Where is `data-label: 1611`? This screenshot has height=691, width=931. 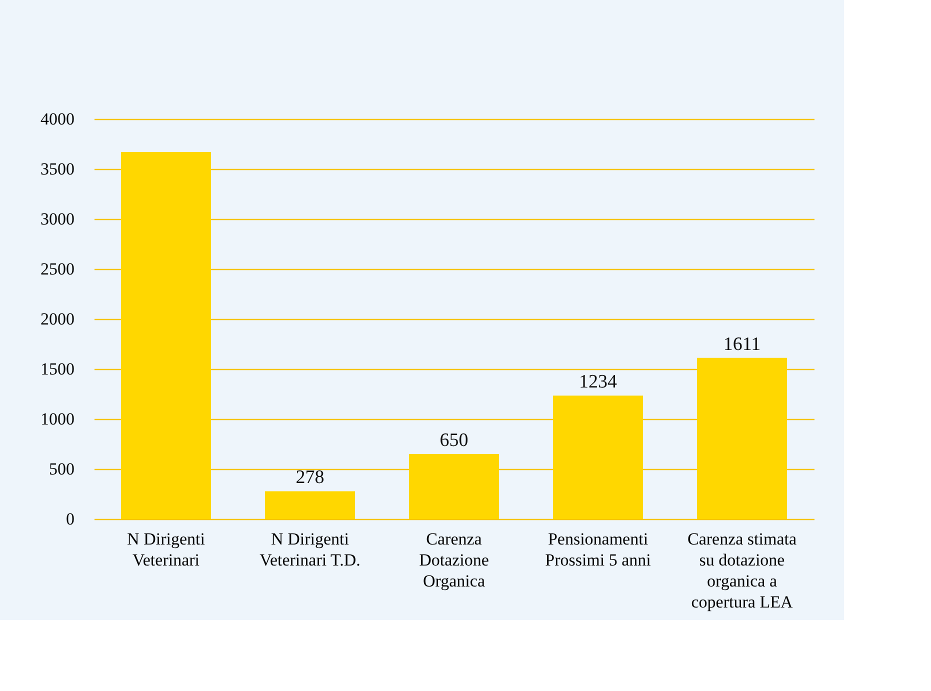 data-label: 1611 is located at coordinates (742, 344).